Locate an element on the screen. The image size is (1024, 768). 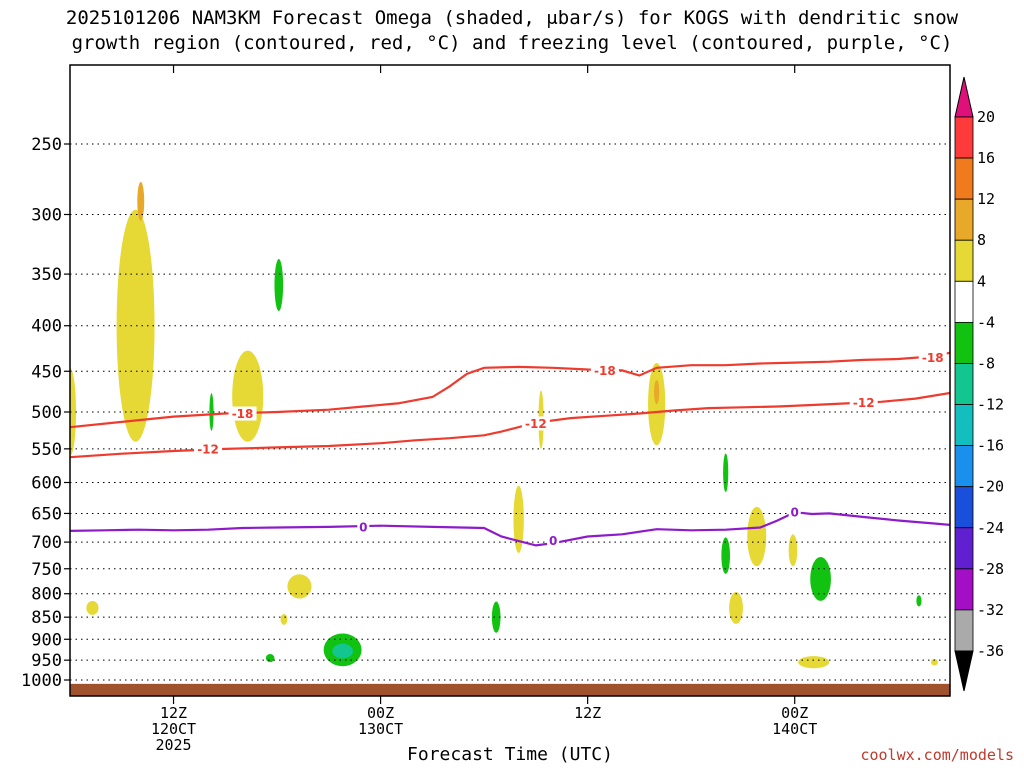
colorbar-label-3: 8 is located at coordinates (981, 240).